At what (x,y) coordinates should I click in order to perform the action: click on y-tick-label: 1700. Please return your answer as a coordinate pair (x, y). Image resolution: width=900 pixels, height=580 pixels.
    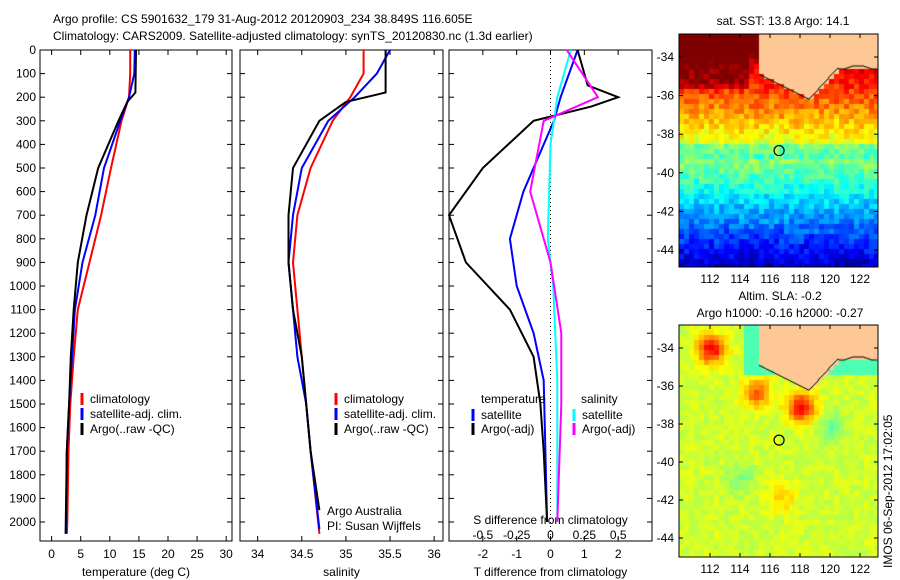
    Looking at the image, I should click on (22, 451).